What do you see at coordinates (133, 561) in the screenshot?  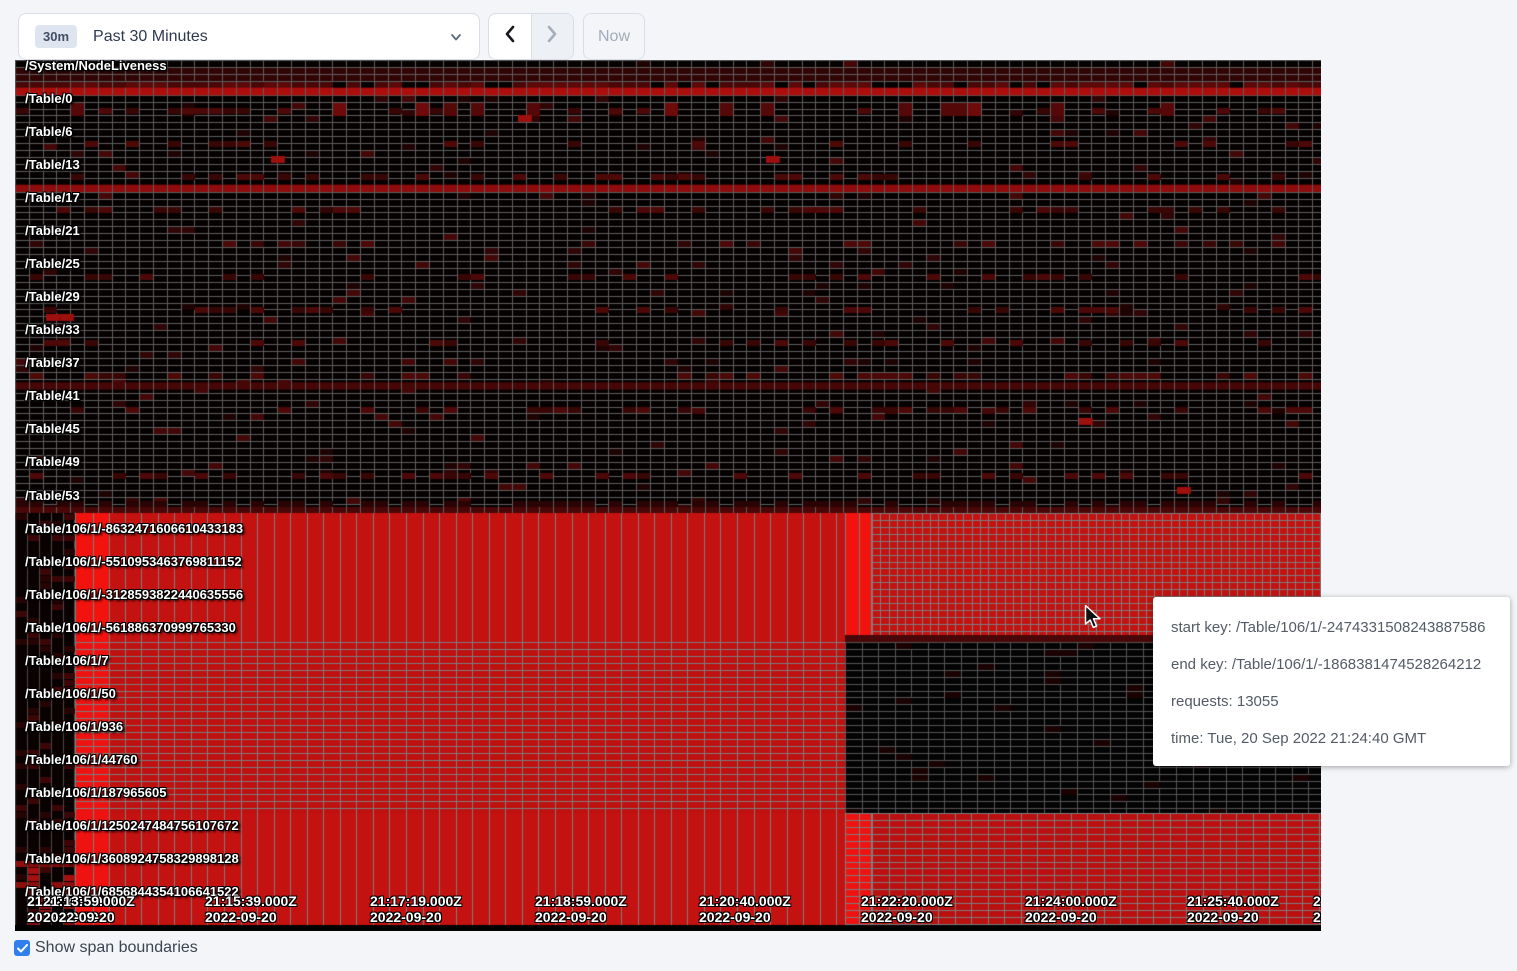 I see `row-label: /Table/106/1/-5510953463769811152` at bounding box center [133, 561].